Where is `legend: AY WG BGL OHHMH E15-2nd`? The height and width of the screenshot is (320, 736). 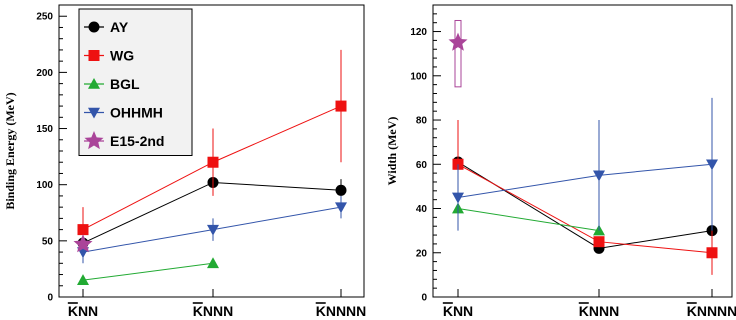
legend: AY WG BGL OHHMH E15-2nd is located at coordinates (135, 82).